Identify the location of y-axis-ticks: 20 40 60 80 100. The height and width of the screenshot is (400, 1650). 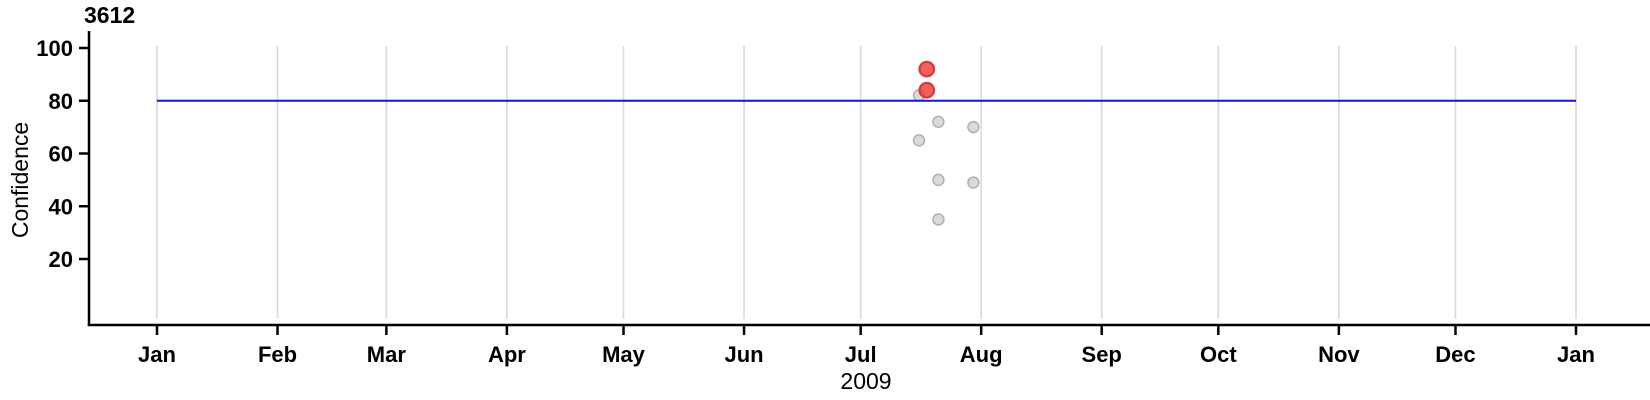
(62, 154).